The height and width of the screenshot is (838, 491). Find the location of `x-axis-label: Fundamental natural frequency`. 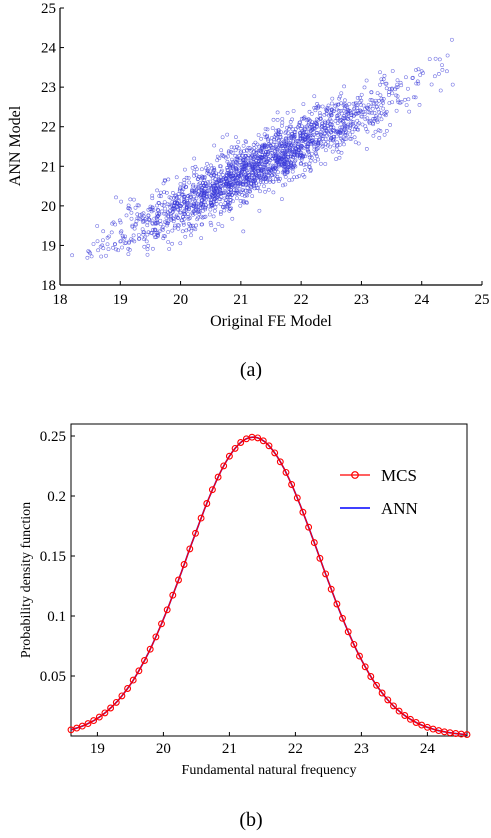

x-axis-label: Fundamental natural frequency is located at coordinates (269, 770).